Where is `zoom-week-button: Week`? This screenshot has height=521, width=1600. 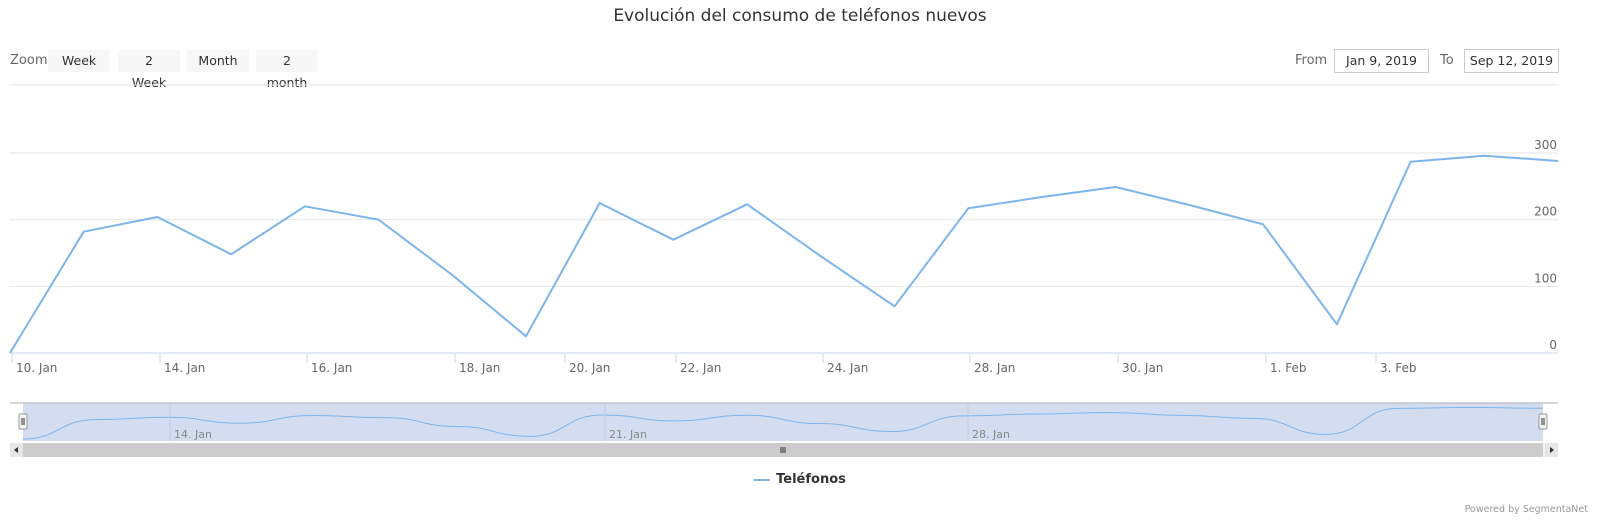 zoom-week-button: Week is located at coordinates (79, 61).